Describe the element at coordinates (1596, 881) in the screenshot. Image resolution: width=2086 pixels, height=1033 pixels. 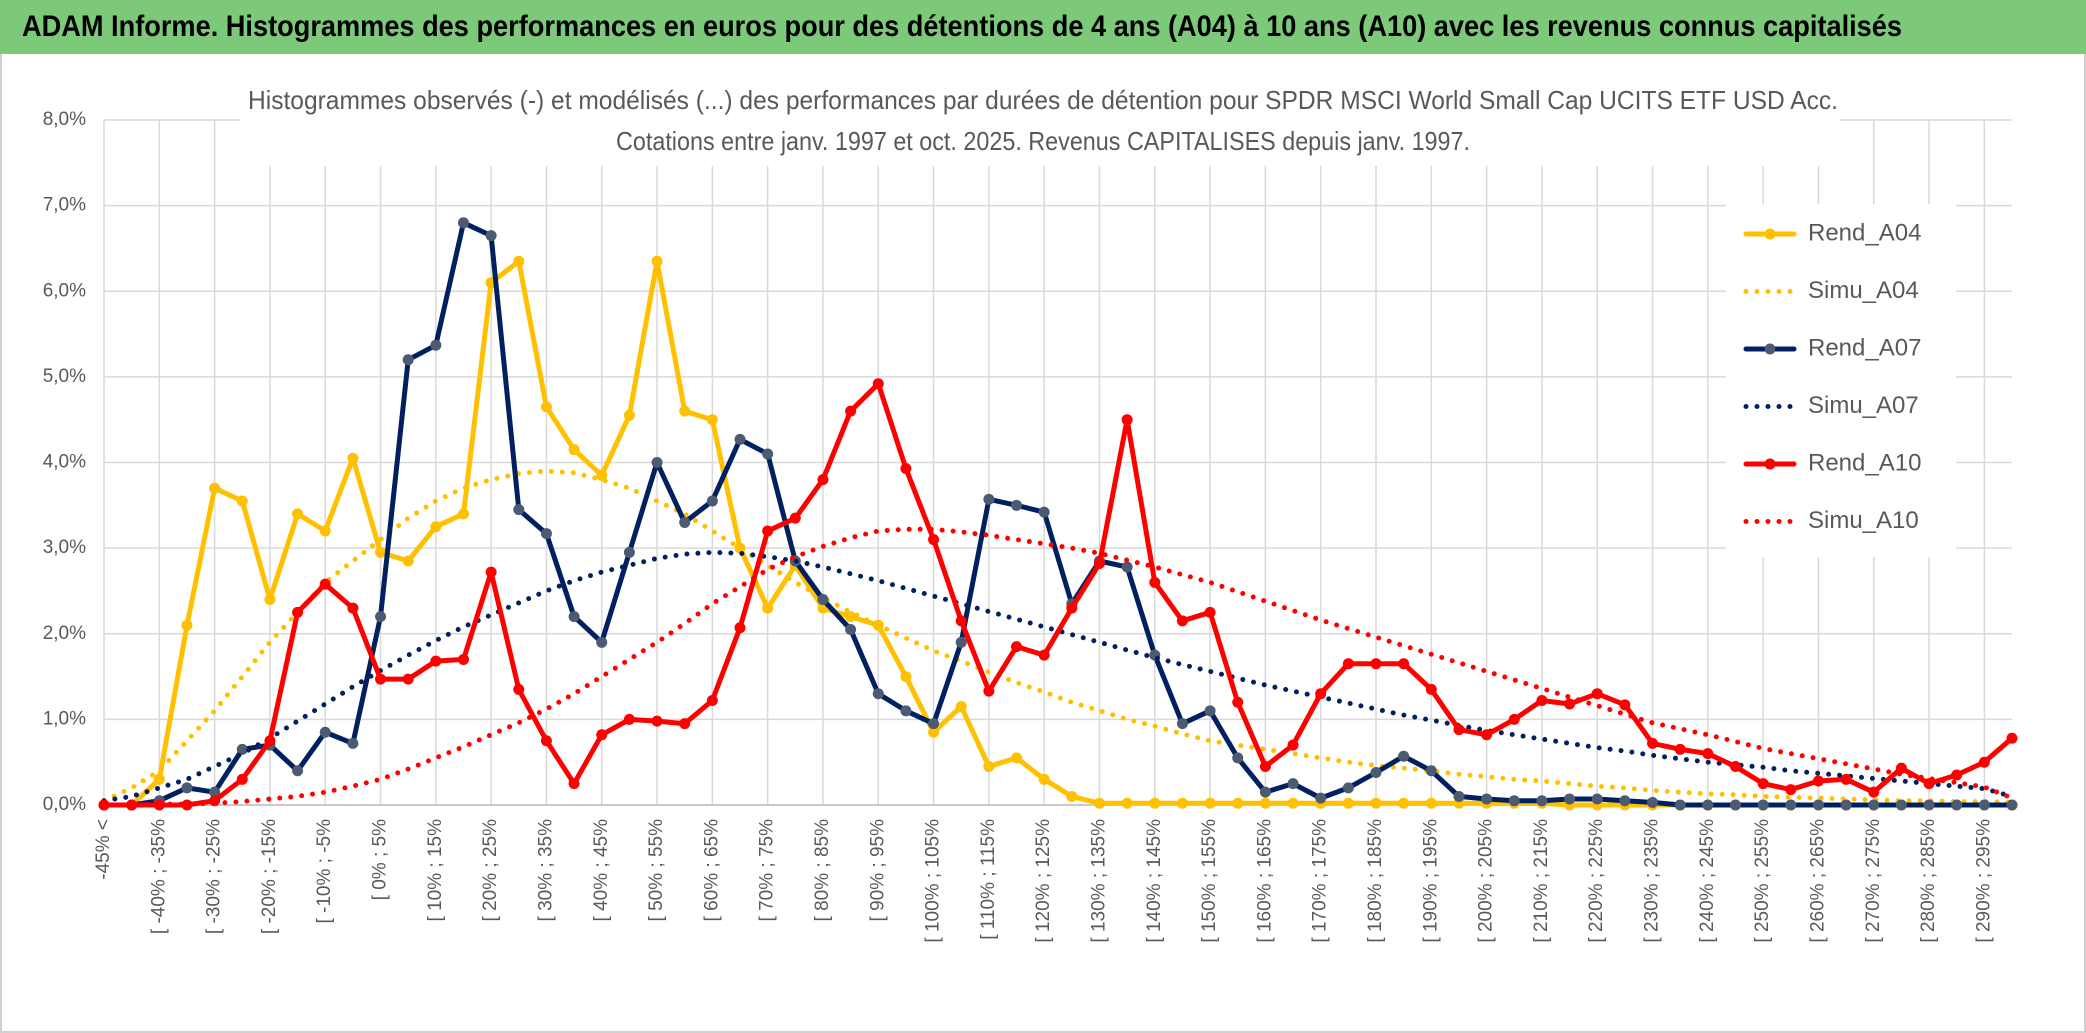
I see `x-tick-label: [ 220% ; 225%` at that location.